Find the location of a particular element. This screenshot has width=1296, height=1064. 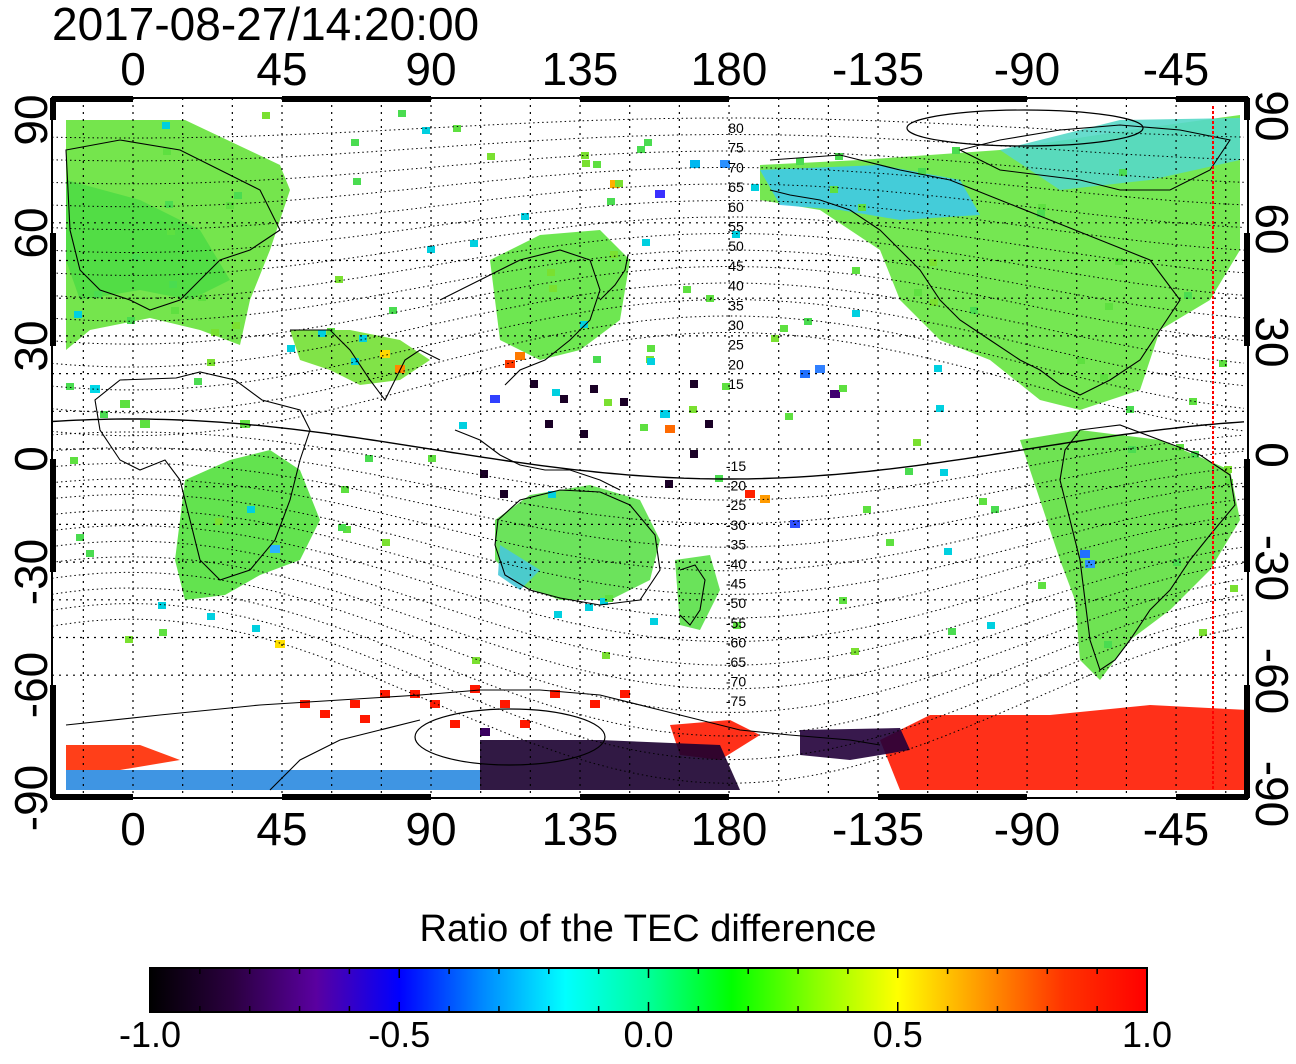

top-longitude-label: -45 is located at coordinates (1176, 69).